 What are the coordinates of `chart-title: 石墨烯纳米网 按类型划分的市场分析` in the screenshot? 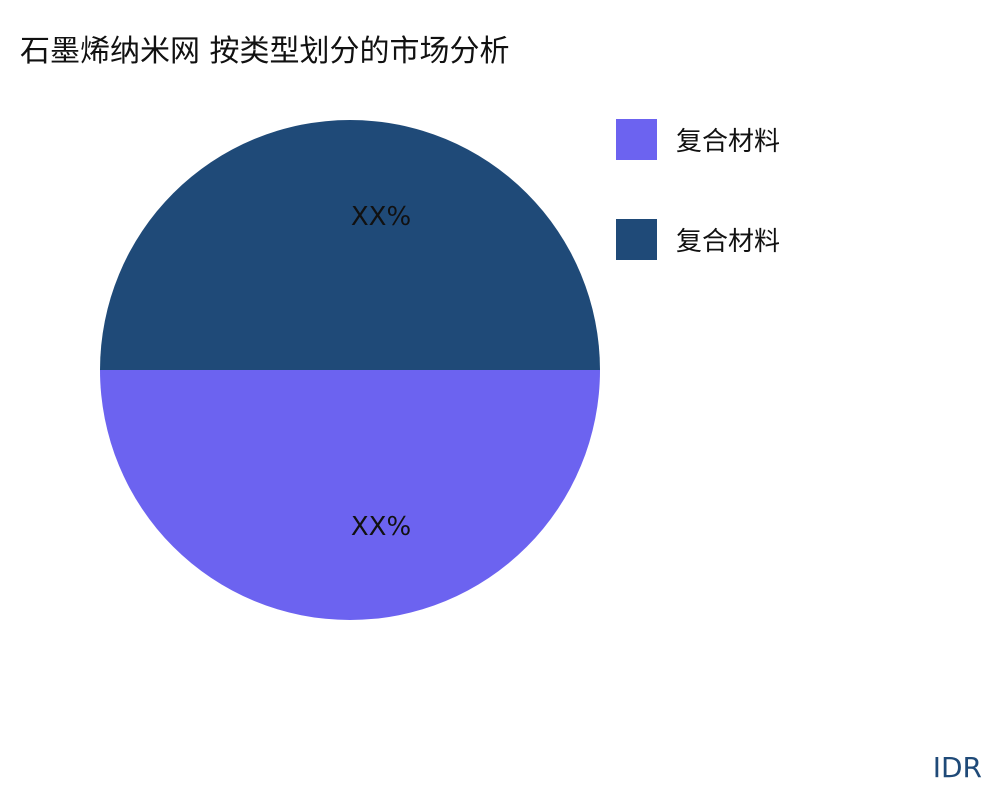 It's located at (265, 51).